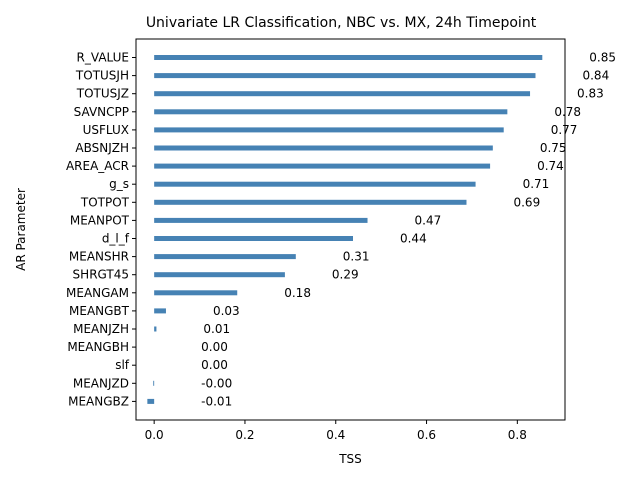  I want to click on y-tick-label: slf, so click(122, 365).